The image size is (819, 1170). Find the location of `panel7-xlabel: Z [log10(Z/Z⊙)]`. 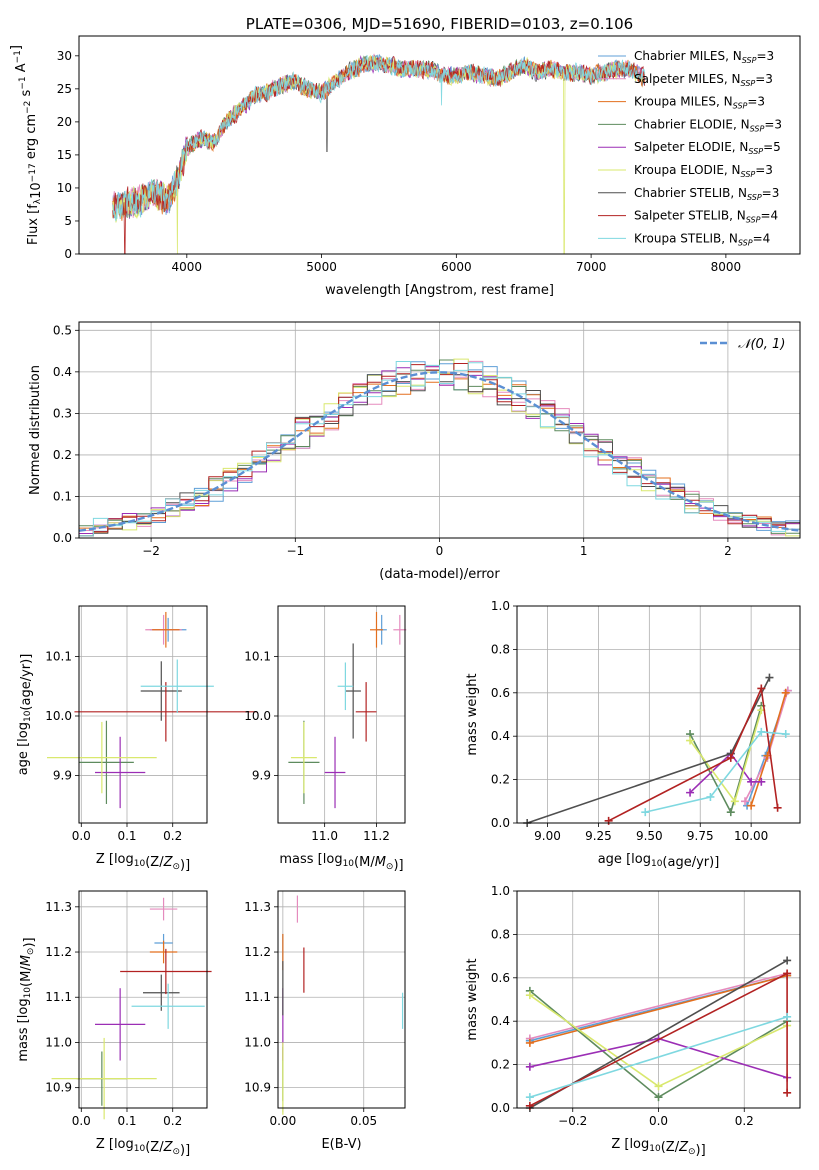

panel7-xlabel: Z [log10(Z/Z⊙)] is located at coordinates (658, 1147).